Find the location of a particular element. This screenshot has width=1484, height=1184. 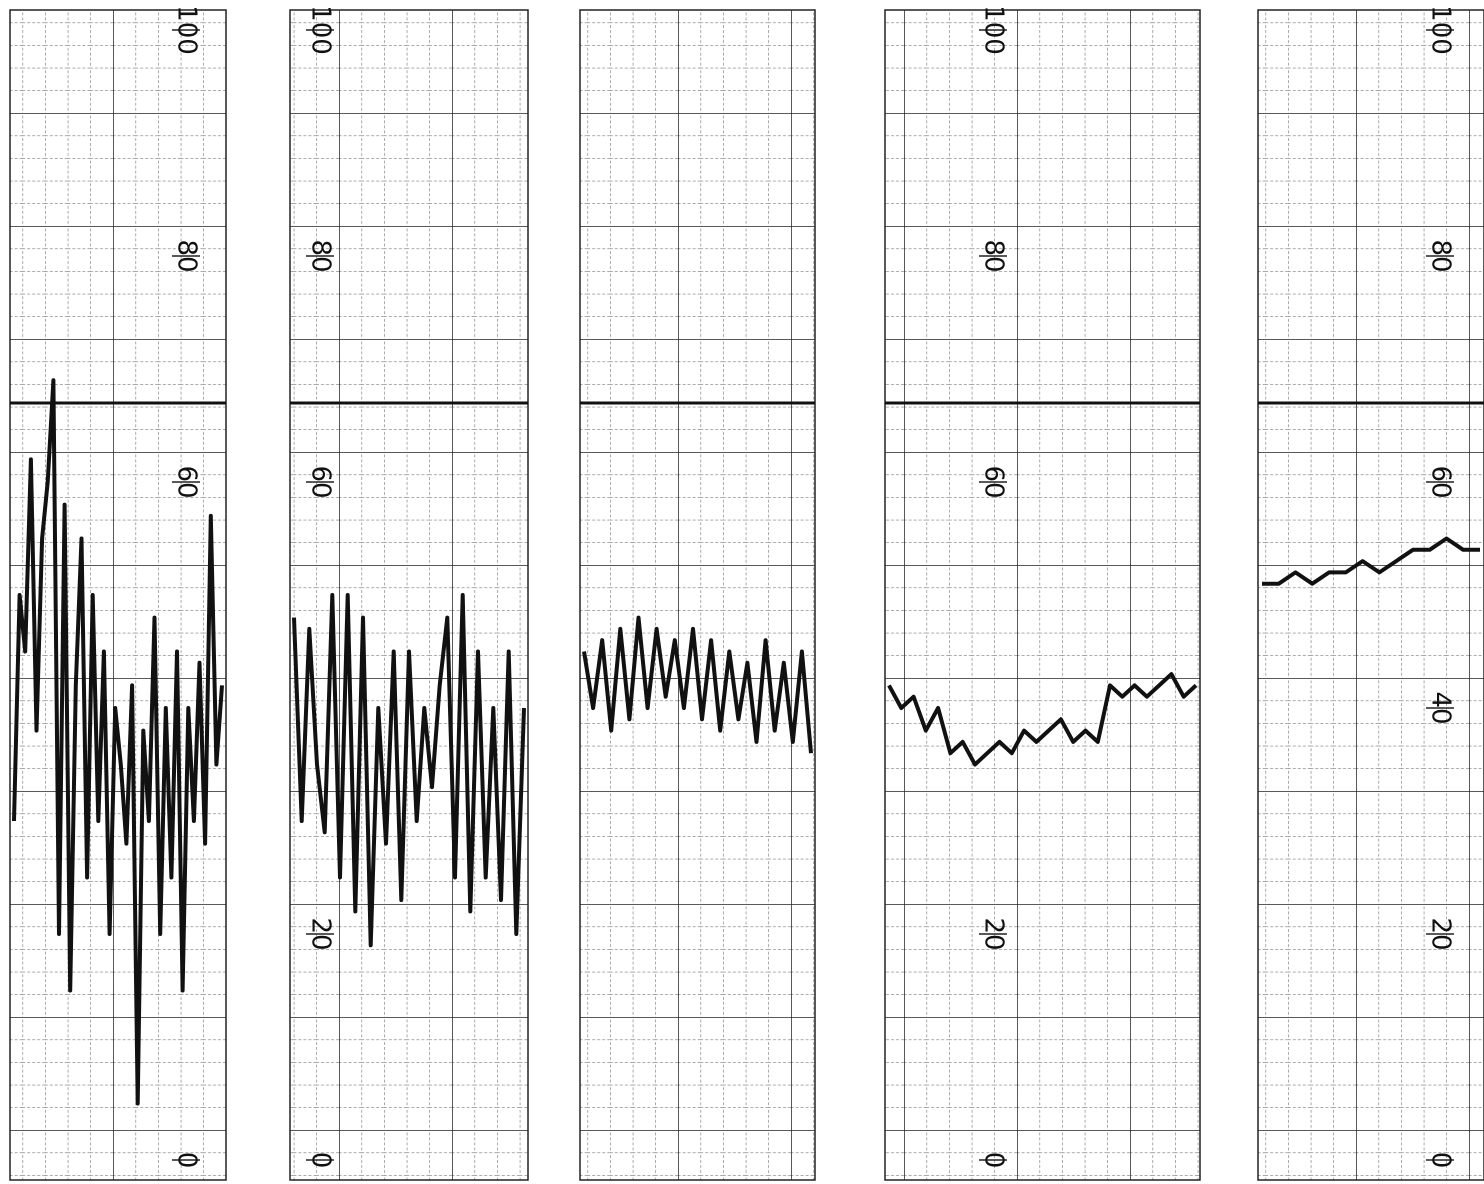

strip is located at coordinates (118, 595).